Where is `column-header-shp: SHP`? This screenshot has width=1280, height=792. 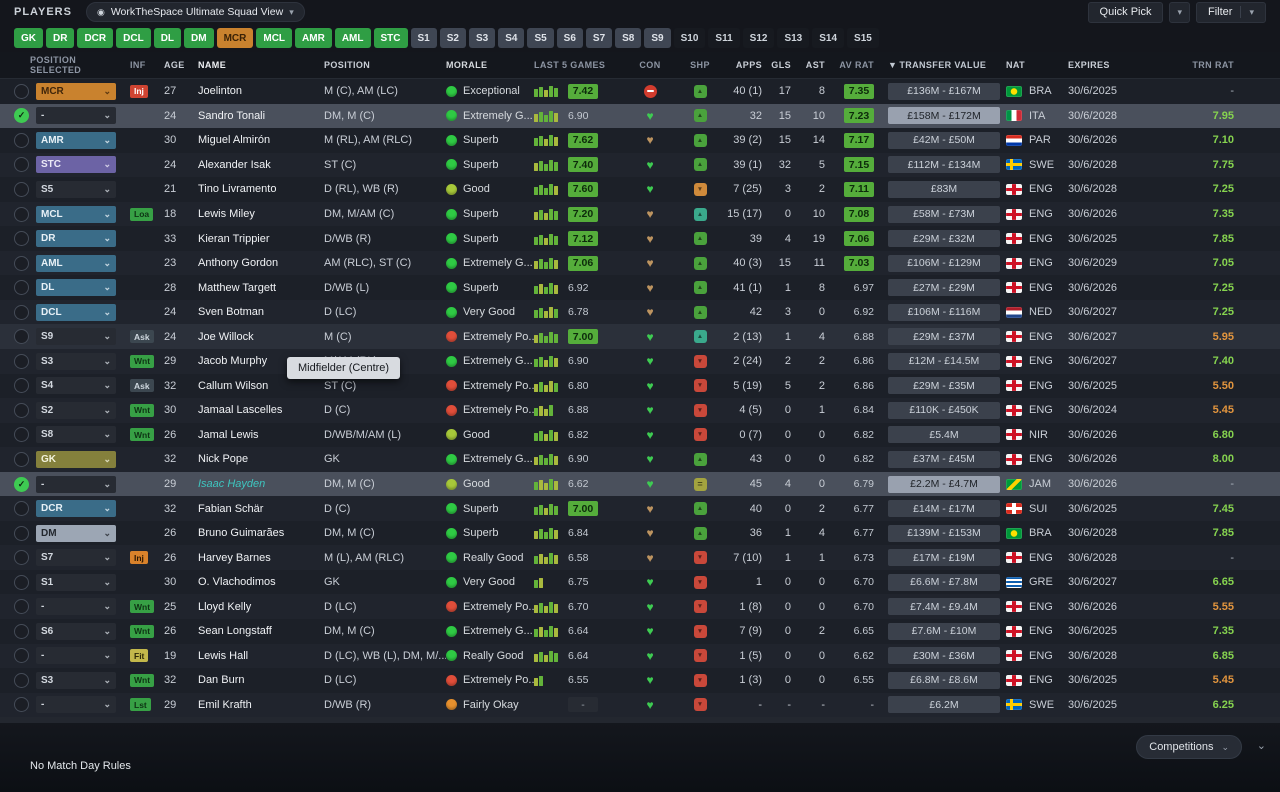
column-header-shp: SHP is located at coordinates (700, 65).